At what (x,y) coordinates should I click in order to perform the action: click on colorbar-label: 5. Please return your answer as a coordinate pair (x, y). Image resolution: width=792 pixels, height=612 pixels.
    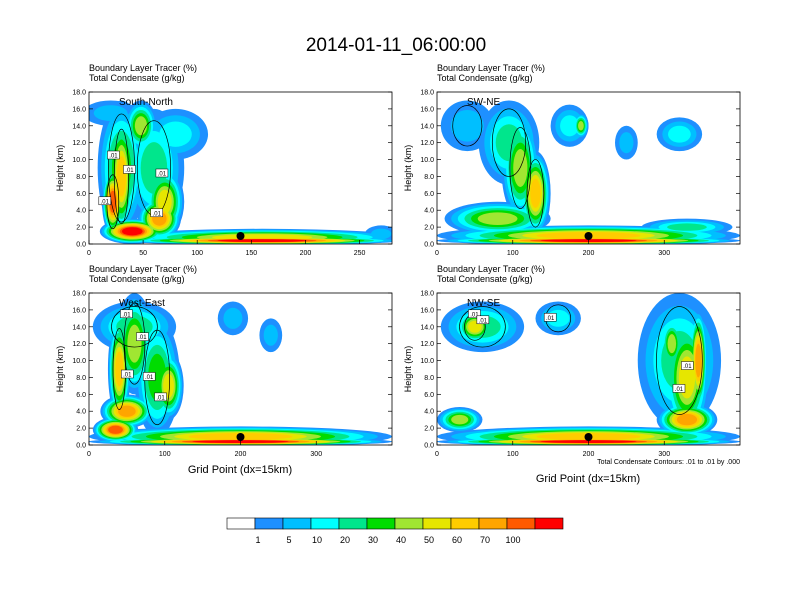
    Looking at the image, I should click on (288, 540).